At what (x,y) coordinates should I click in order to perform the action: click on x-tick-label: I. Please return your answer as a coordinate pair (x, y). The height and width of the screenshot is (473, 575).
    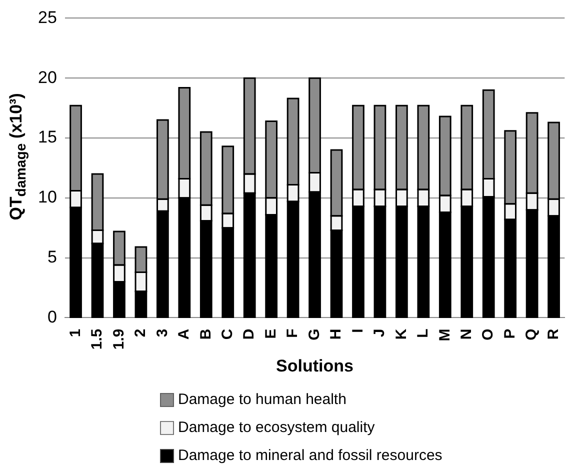
    Looking at the image, I should click on (357, 330).